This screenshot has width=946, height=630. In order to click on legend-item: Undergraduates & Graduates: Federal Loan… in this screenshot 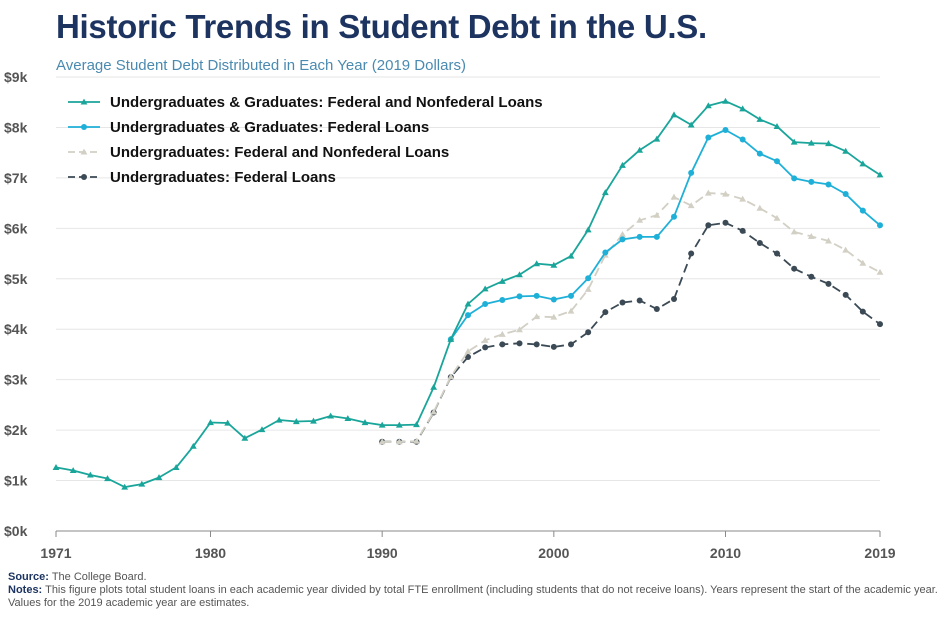, I will do `click(248, 127)`.